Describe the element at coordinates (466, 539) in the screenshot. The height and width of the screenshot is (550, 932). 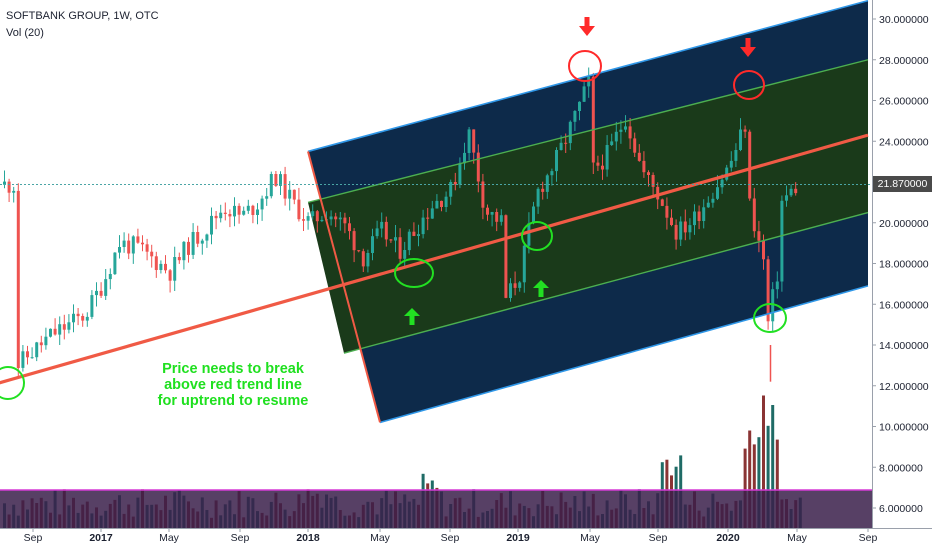
I see `time-axis` at that location.